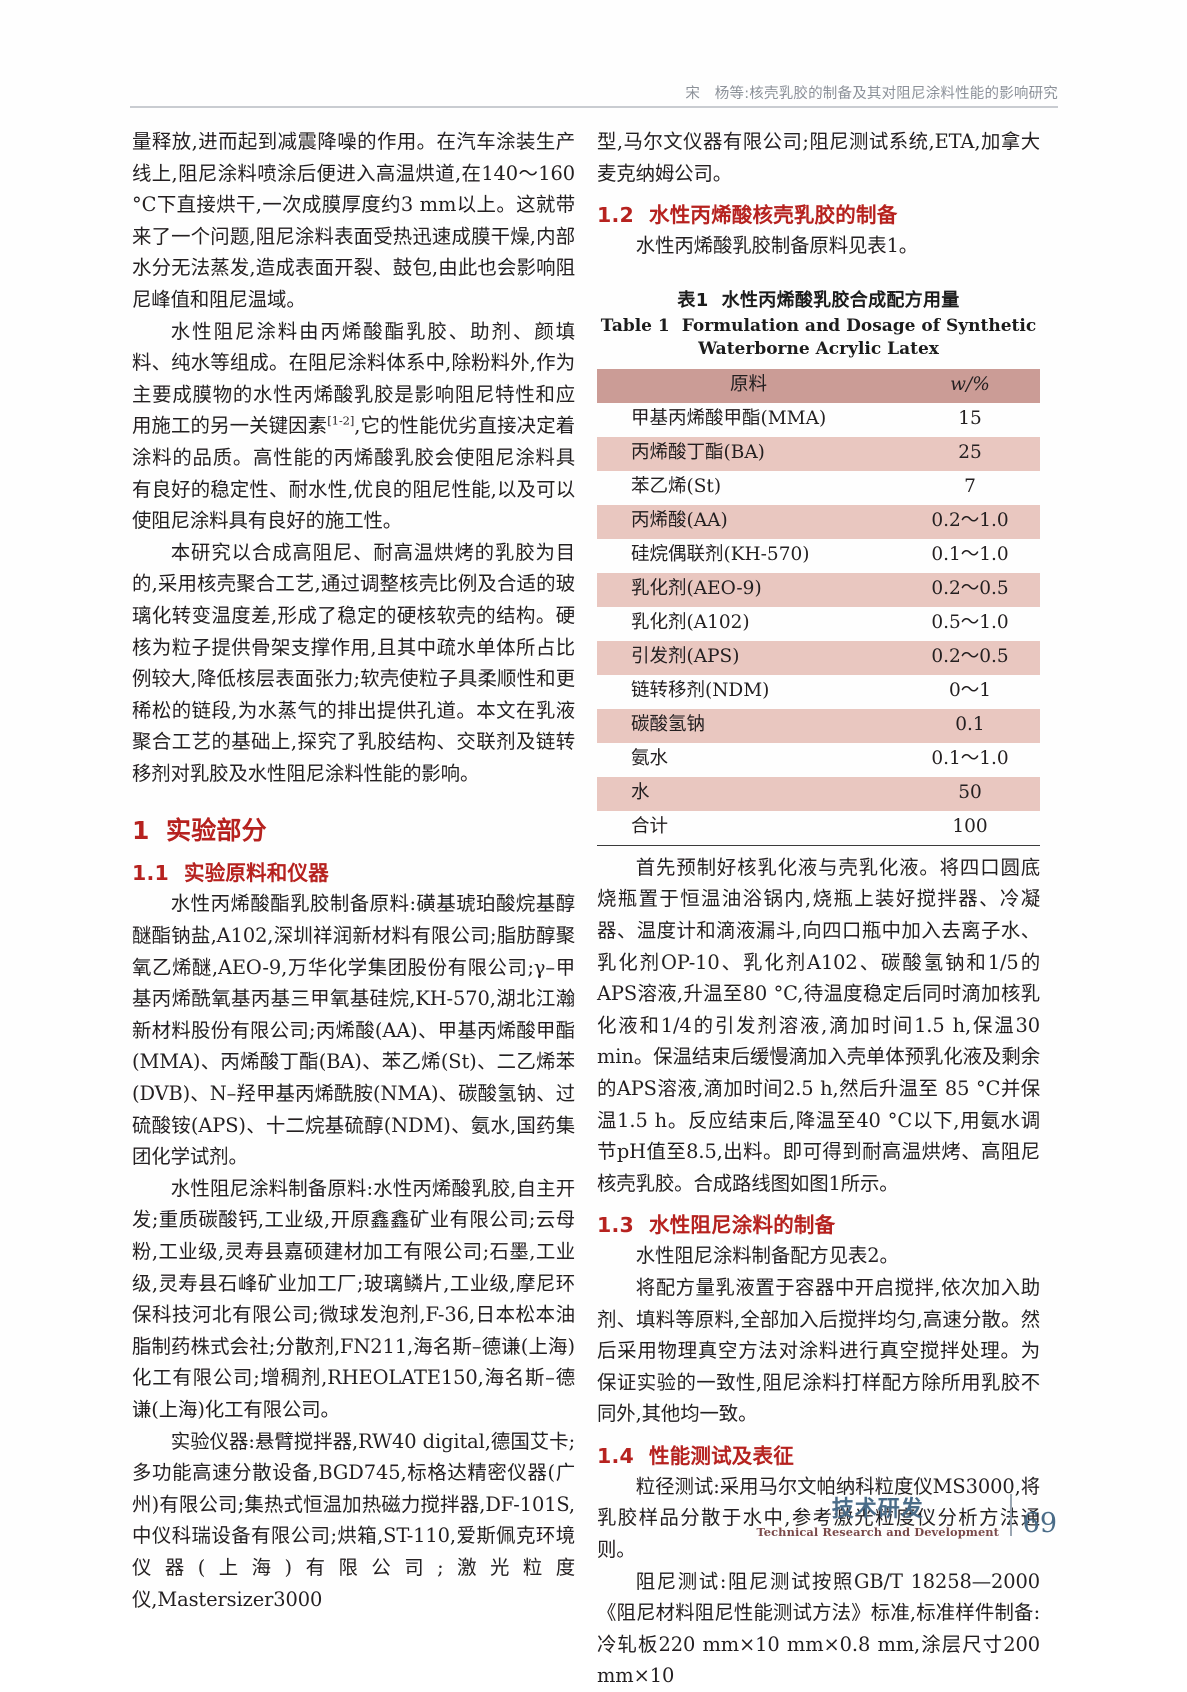 This screenshot has width=1187, height=1692. I want to click on page-number: 69, so click(1039, 1523).